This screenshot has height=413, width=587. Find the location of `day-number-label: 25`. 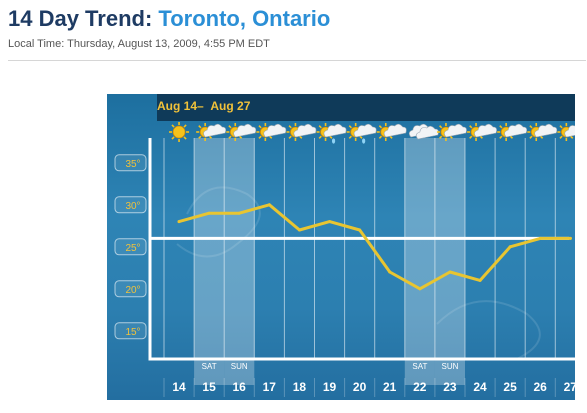

day-number-label: 25 is located at coordinates (510, 387).